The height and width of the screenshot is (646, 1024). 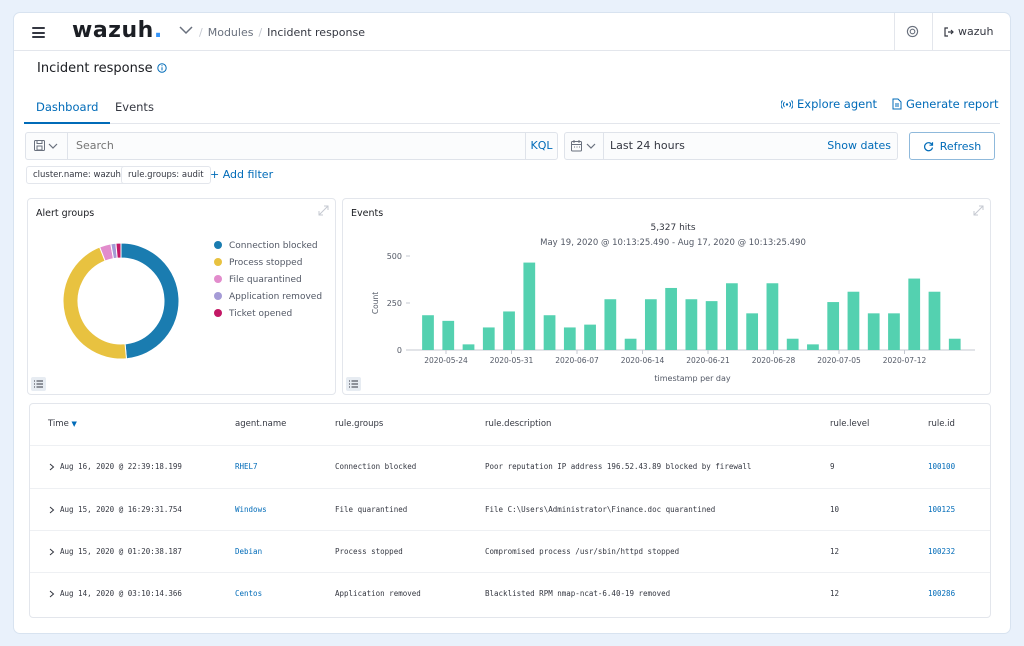 I want to click on x-tick-label: 2020-07-05, so click(x=839, y=360).